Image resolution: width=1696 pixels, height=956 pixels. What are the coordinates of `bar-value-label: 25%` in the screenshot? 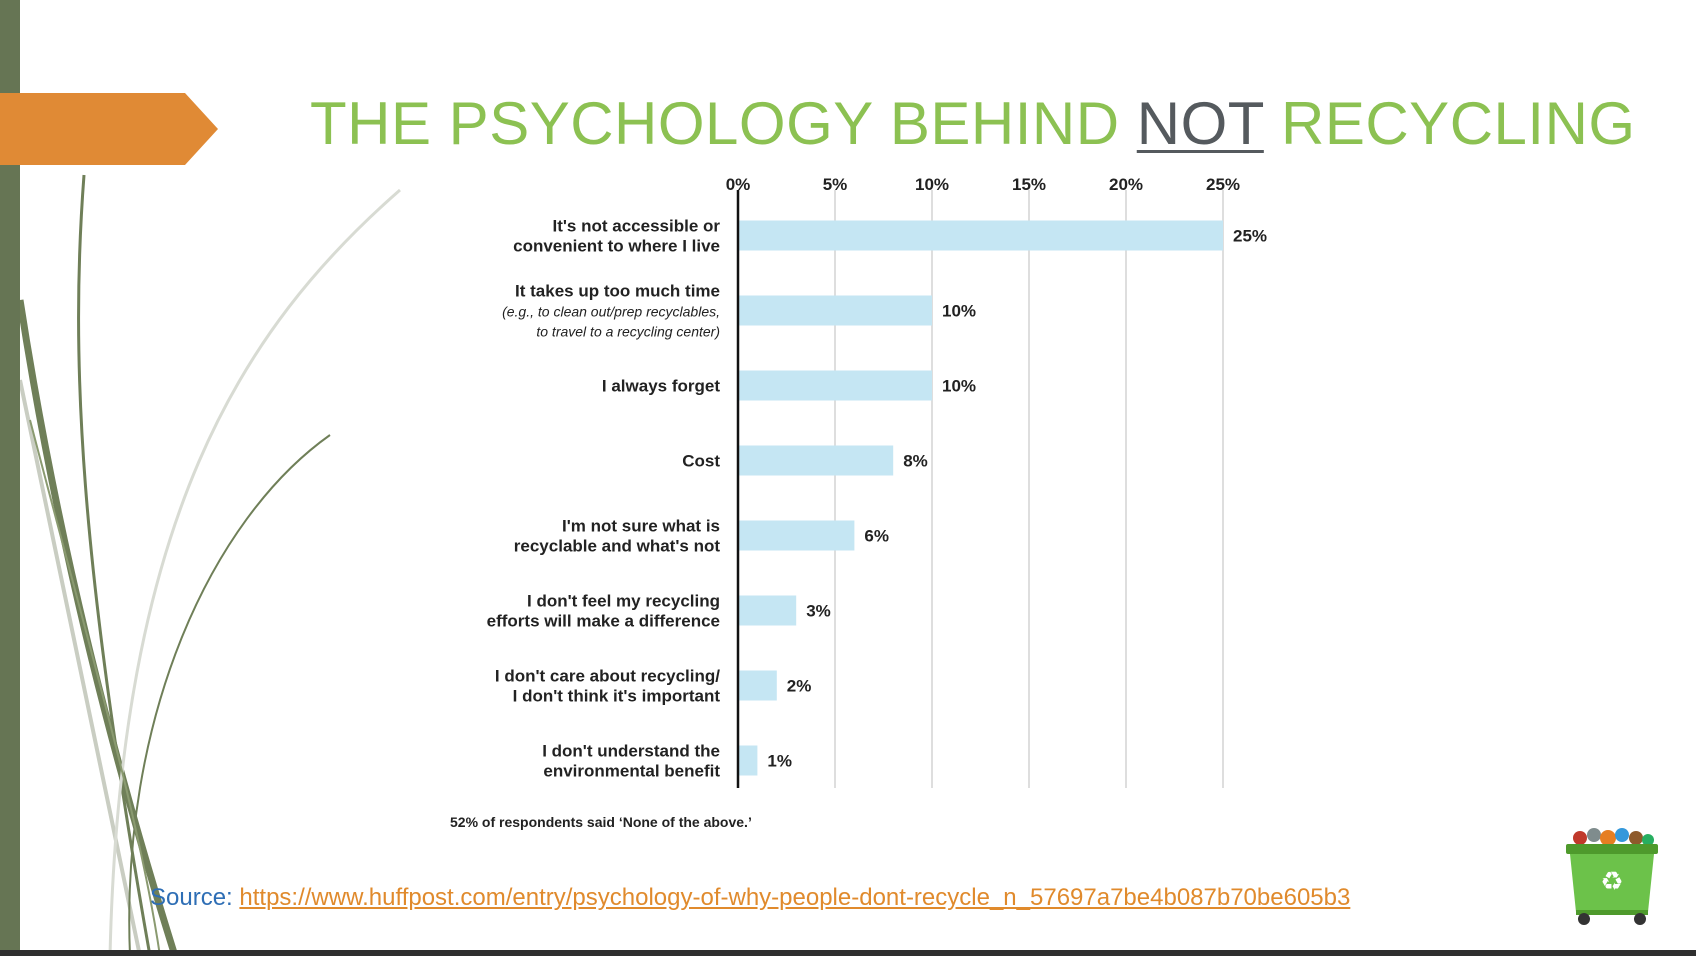 It's located at (1250, 236).